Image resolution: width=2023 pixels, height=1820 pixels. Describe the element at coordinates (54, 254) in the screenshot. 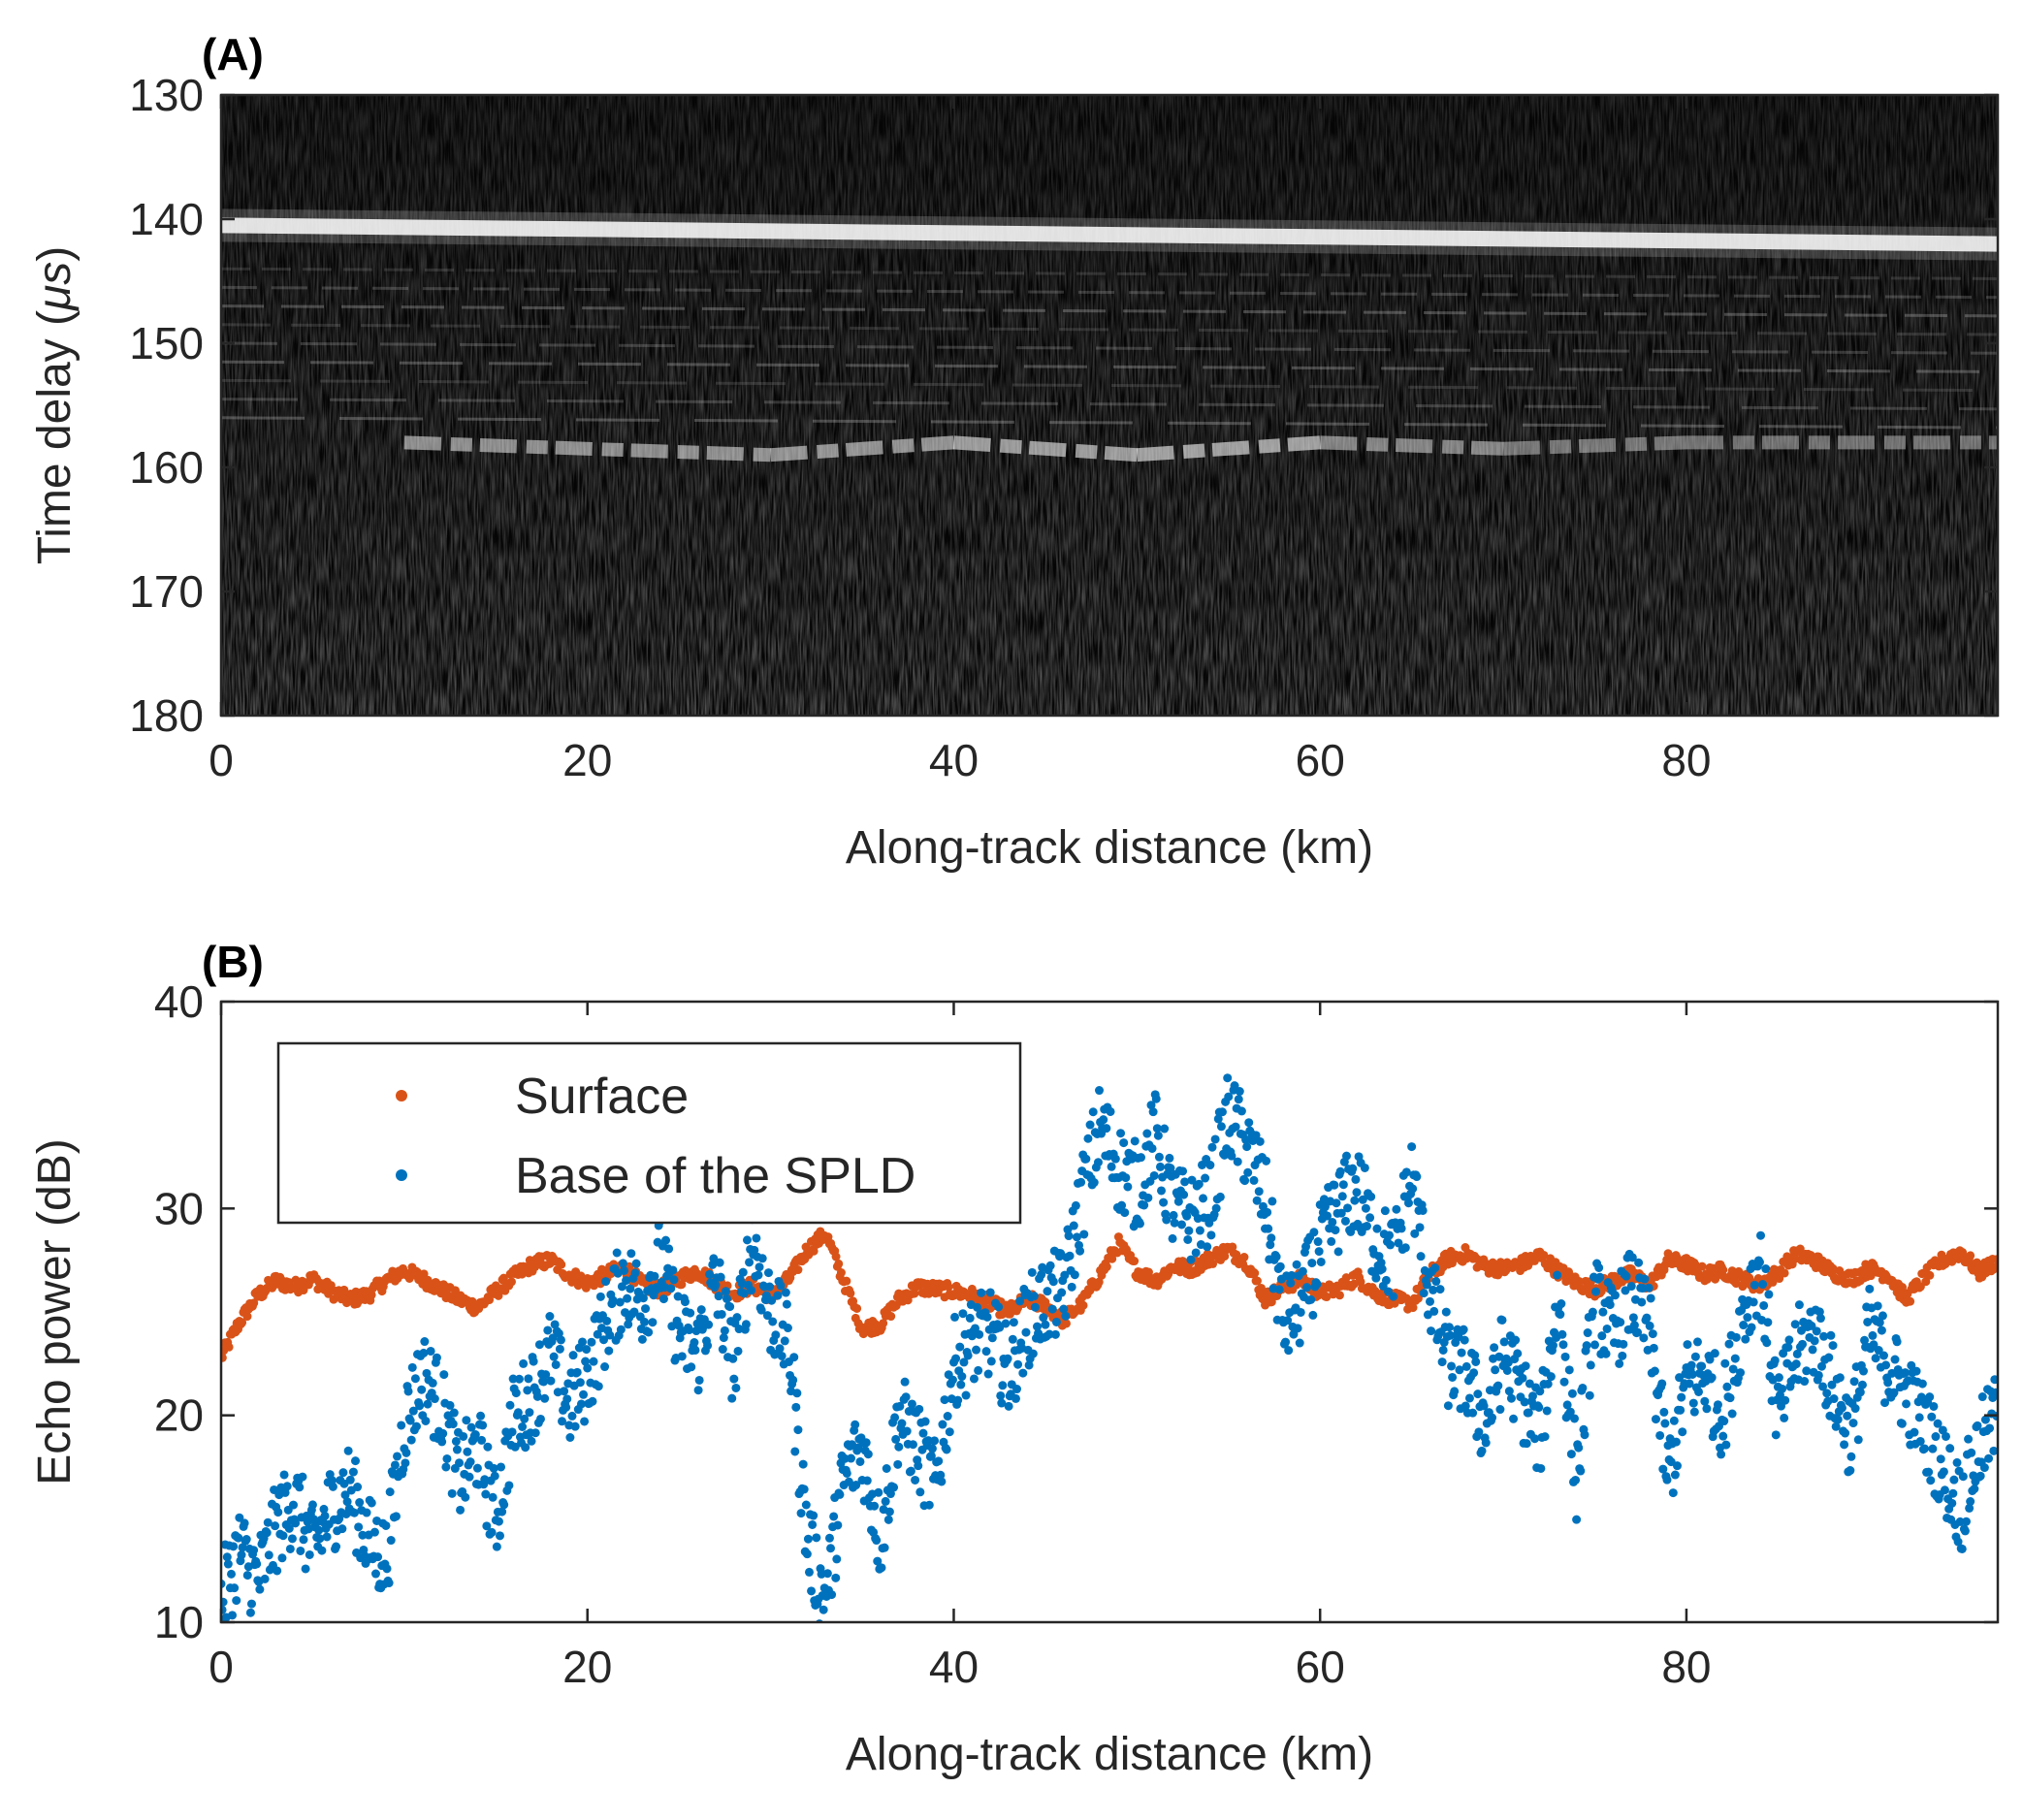

I see `panel-a-y-label-suffix: )` at that location.